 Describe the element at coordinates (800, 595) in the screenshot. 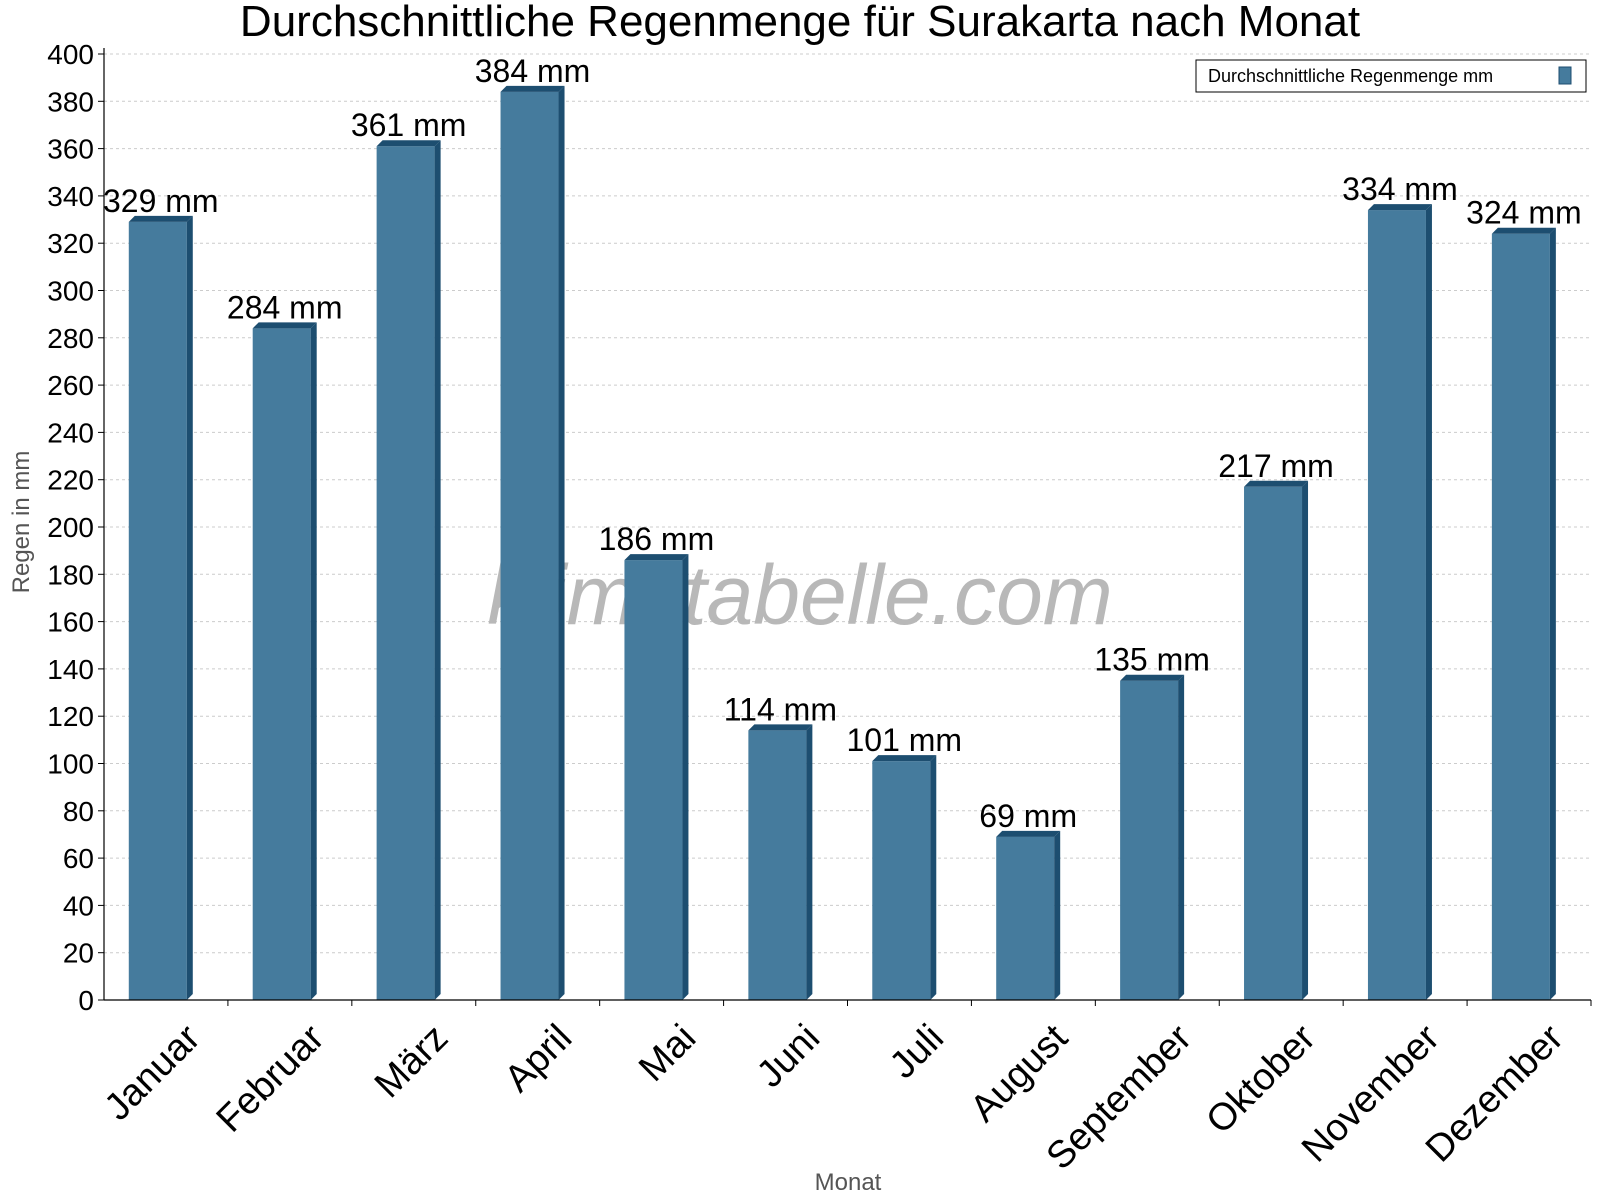

I see `watermark: klimatabelle.com` at that location.